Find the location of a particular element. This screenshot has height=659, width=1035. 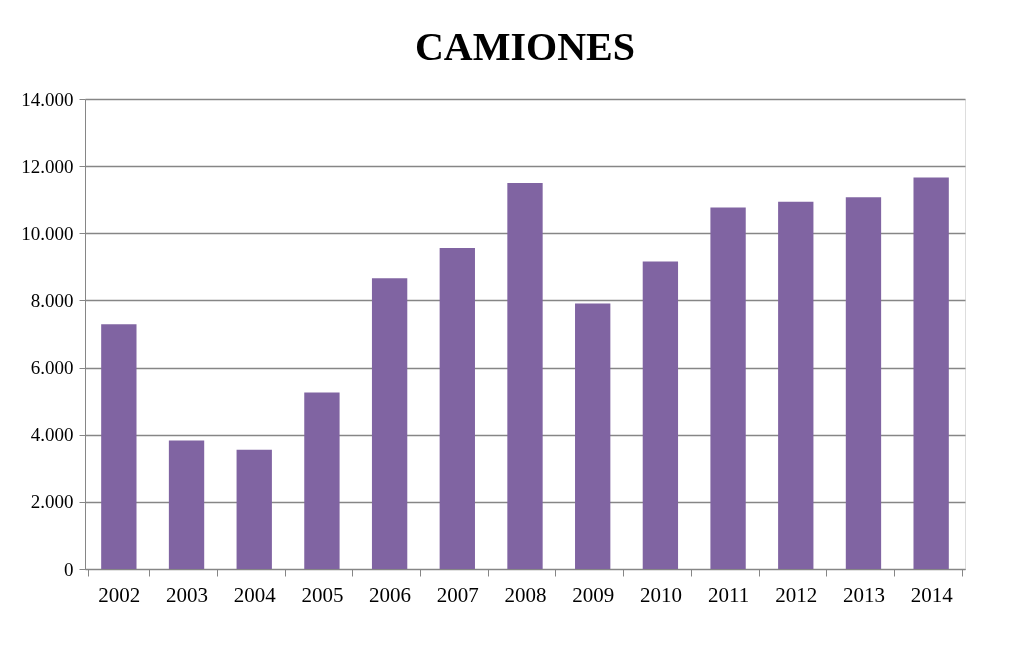

x-tick-label: 2006 is located at coordinates (390, 594).